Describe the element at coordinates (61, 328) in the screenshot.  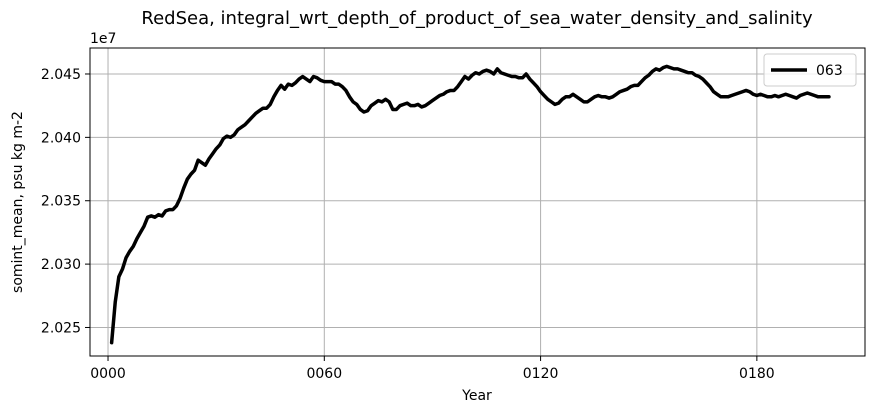
I see `y-tick-label: 2.025` at that location.